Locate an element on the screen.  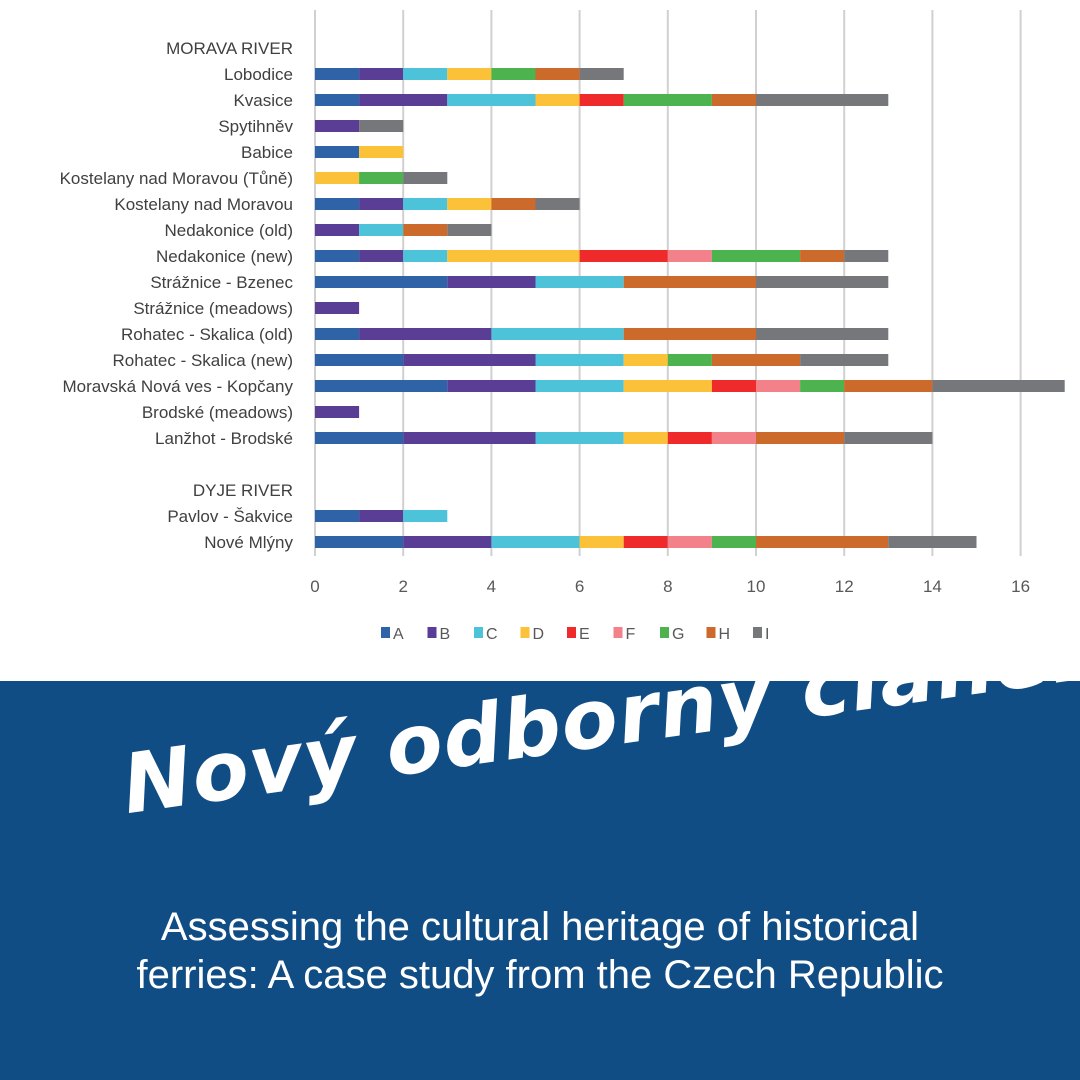
legend-swatch-i is located at coordinates (757, 632).